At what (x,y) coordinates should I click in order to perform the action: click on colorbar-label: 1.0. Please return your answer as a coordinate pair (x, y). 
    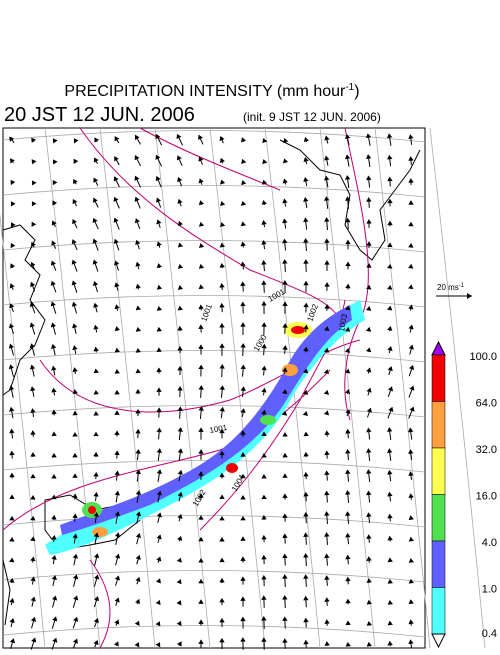
    Looking at the image, I should click on (489, 589).